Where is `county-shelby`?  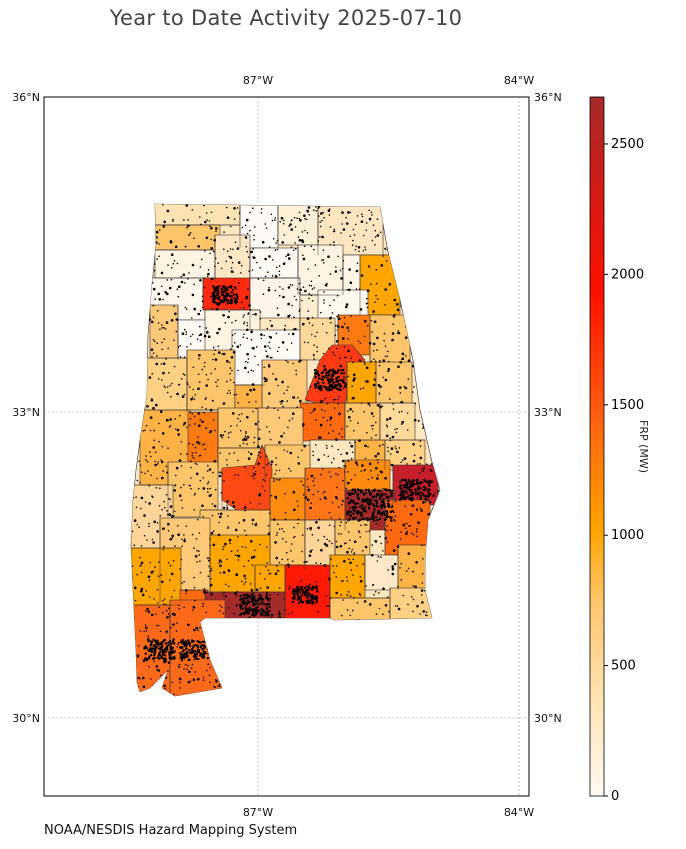 county-shelby is located at coordinates (322, 422).